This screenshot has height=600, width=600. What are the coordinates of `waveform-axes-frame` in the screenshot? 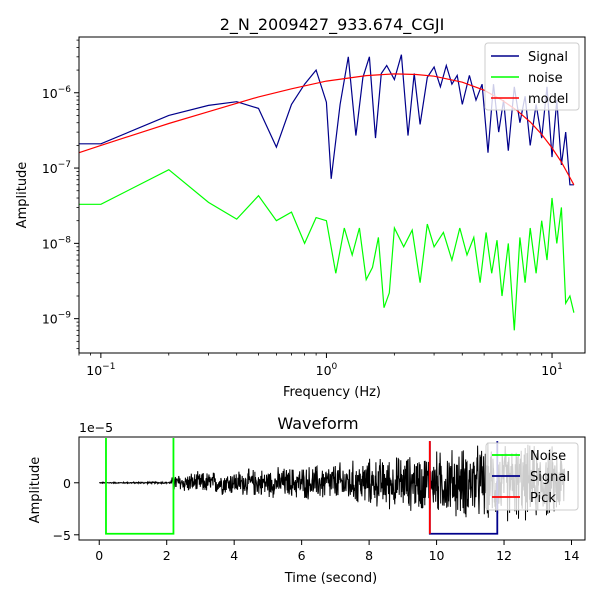 It's located at (332, 488).